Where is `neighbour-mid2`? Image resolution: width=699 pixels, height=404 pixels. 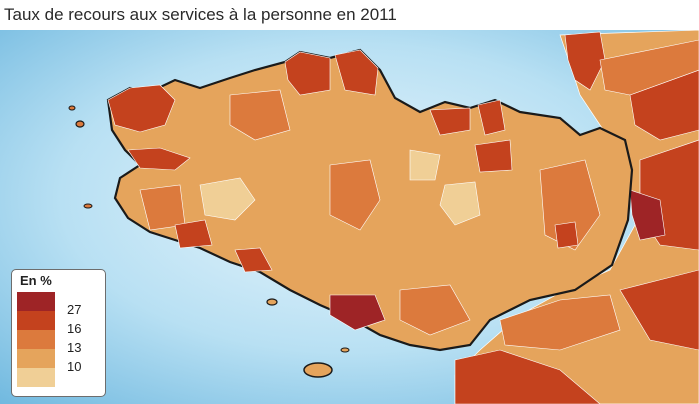
neighbour-mid2 is located at coordinates (560, 322).